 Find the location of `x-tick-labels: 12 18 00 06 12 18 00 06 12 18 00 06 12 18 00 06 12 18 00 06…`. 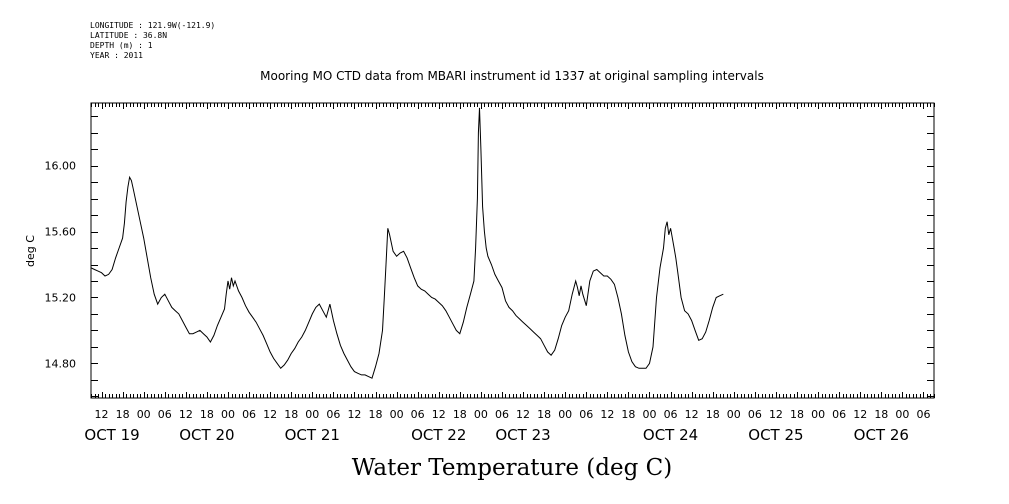

x-tick-labels: 12 18 00 06 12 18 00 06 12 18 00 06 12 18 00 06 12 18 00 06… is located at coordinates (507, 426).